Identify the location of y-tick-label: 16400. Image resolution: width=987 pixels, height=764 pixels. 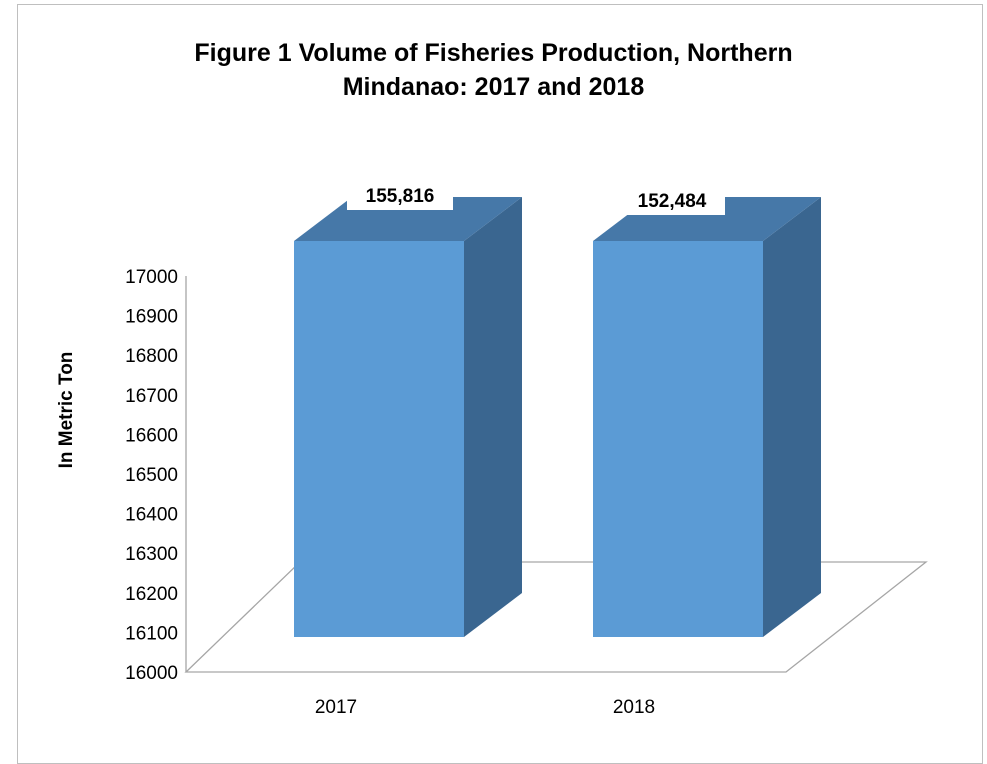
(151, 515).